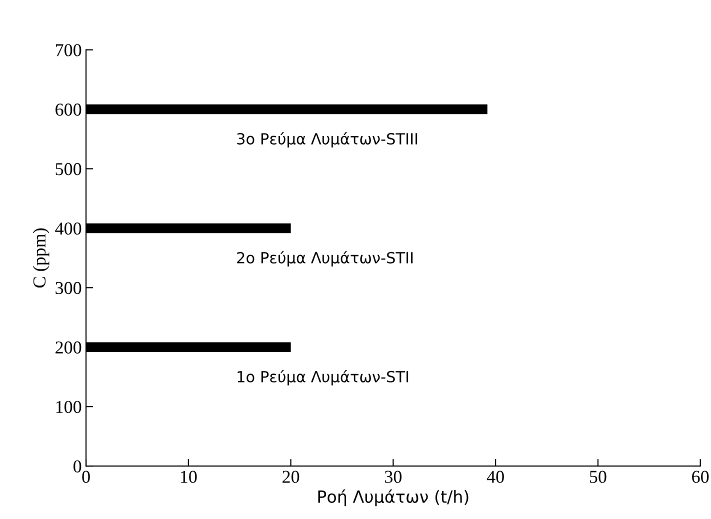 The height and width of the screenshot is (519, 711). I want to click on y-axis-title: C (ppm), so click(41, 258).